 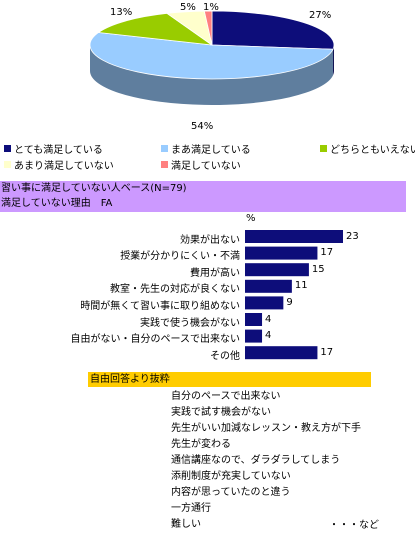 I want to click on legend-label: 満足していない, so click(x=206, y=166).